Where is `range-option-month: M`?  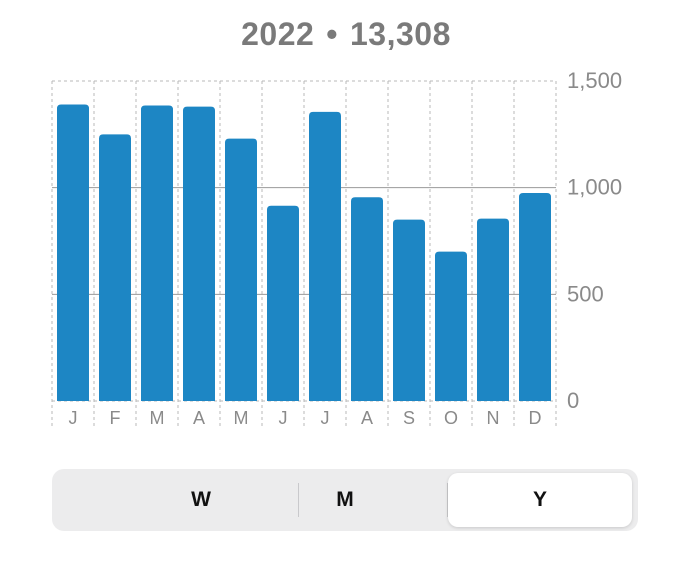
range-option-month: M is located at coordinates (345, 499).